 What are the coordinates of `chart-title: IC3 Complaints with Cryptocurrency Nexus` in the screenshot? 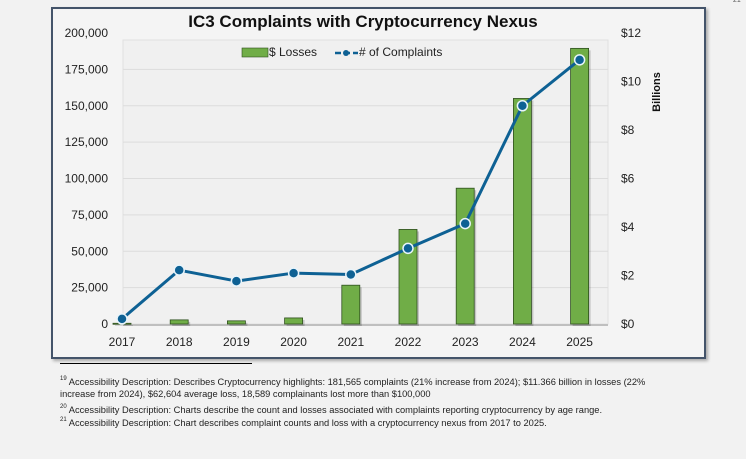 It's located at (363, 21).